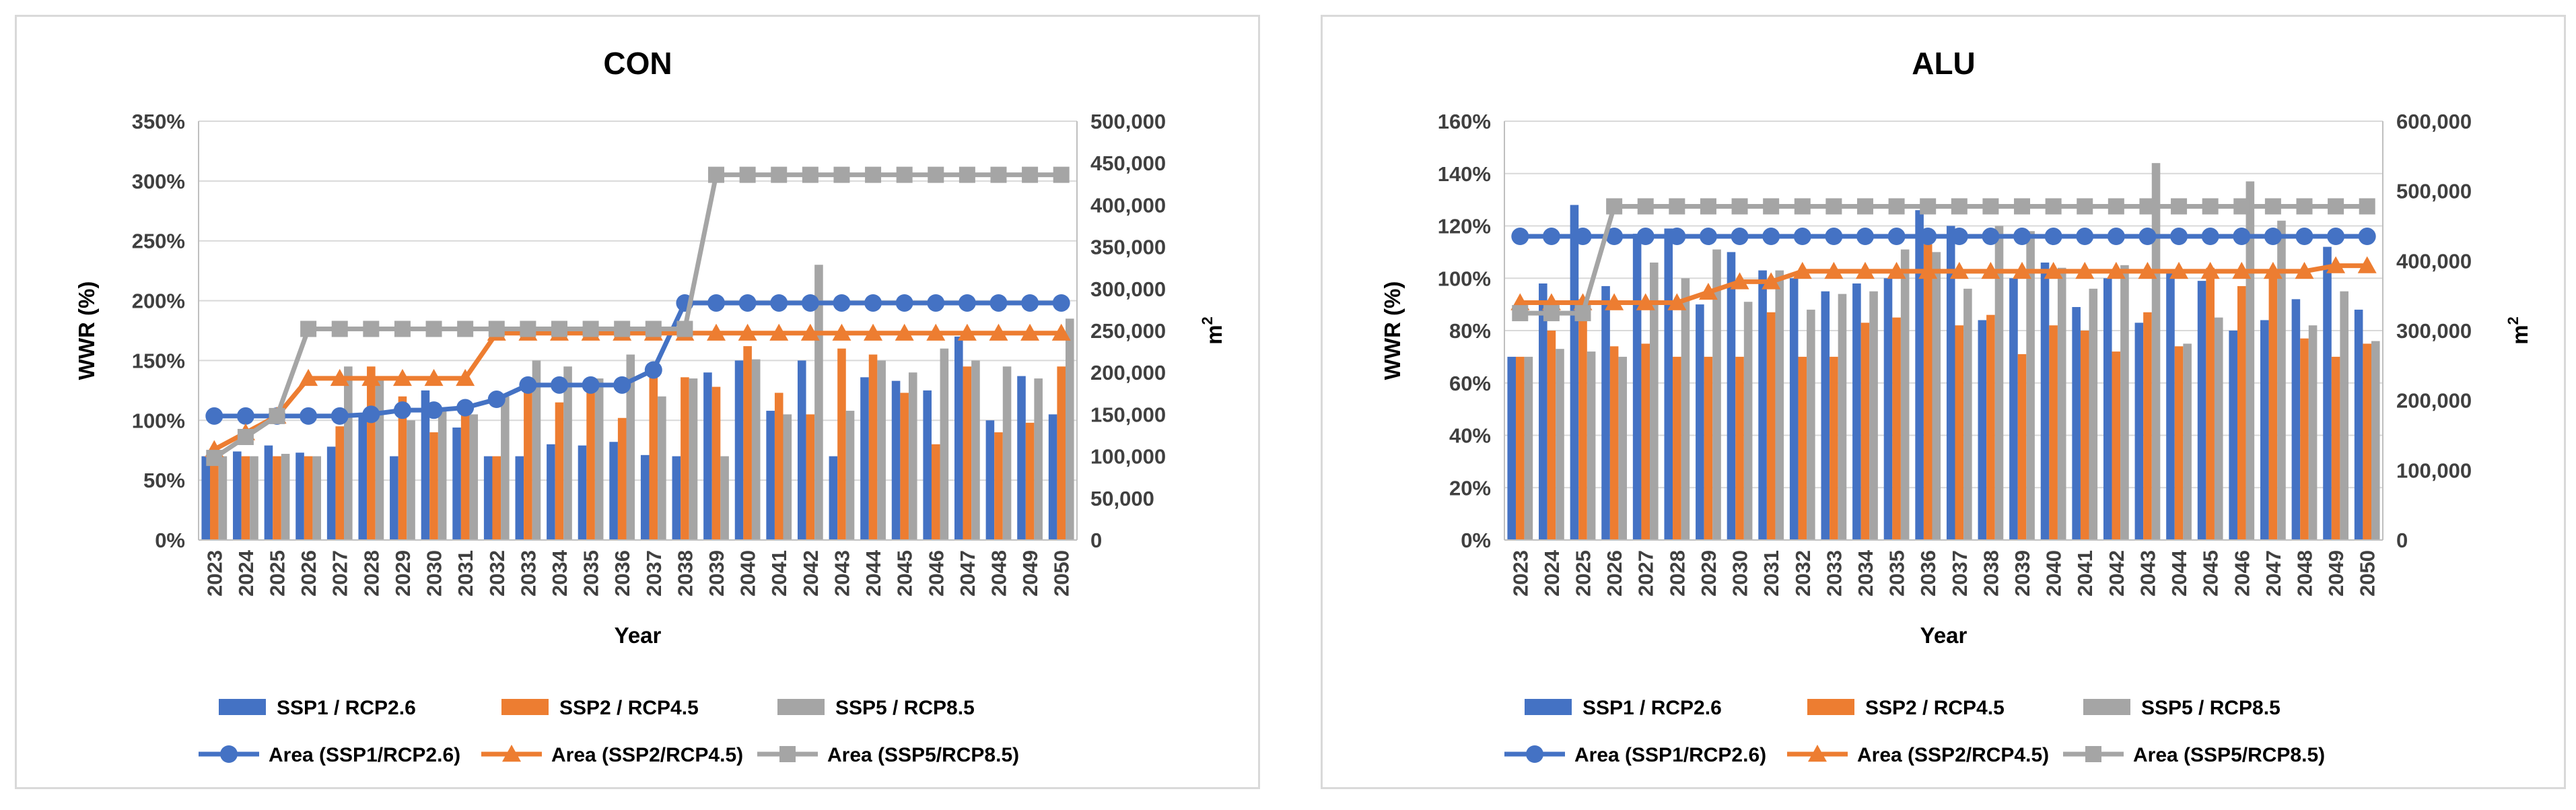 This screenshot has width=2576, height=810. I want to click on x-axis-title: Year, so click(638, 635).